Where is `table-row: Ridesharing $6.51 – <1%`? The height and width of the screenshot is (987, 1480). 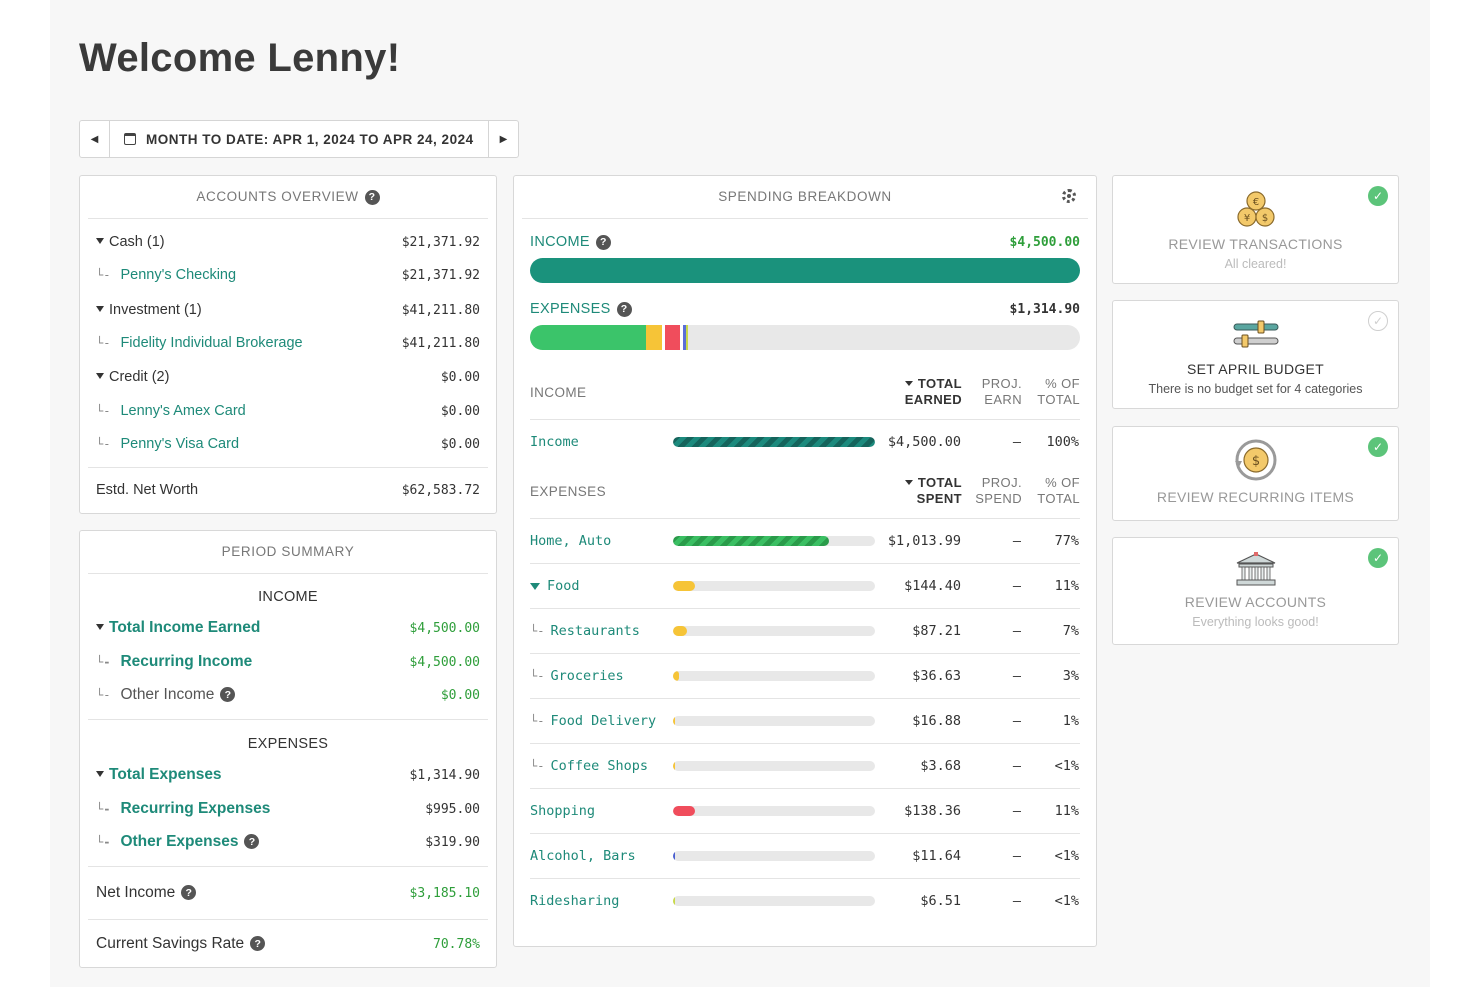
table-row: Ridesharing $6.51 – <1% is located at coordinates (805, 900).